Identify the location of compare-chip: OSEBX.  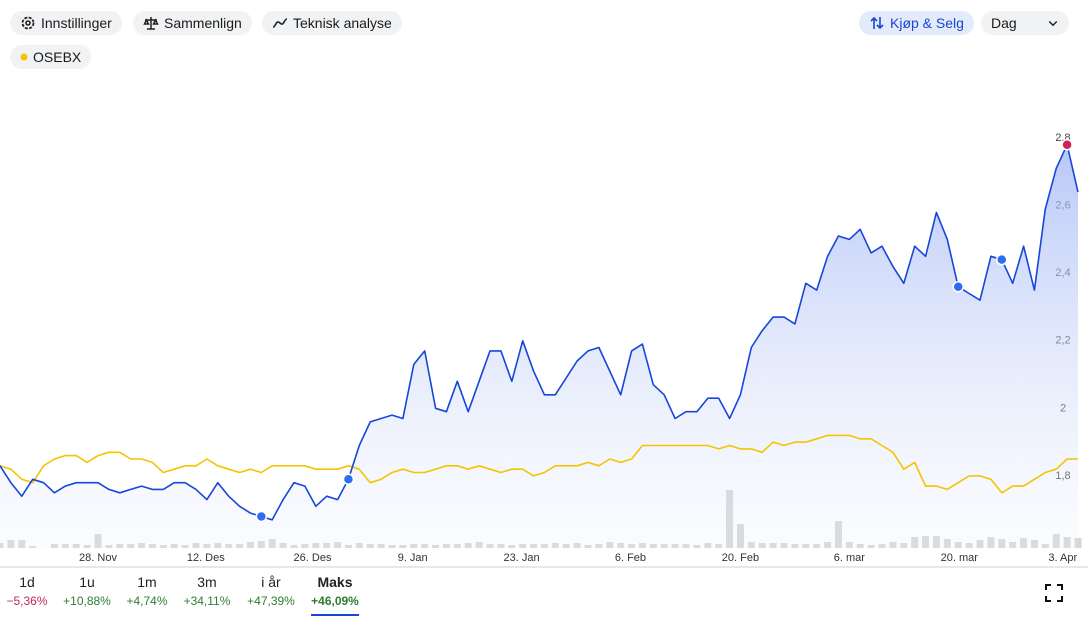
(51, 57).